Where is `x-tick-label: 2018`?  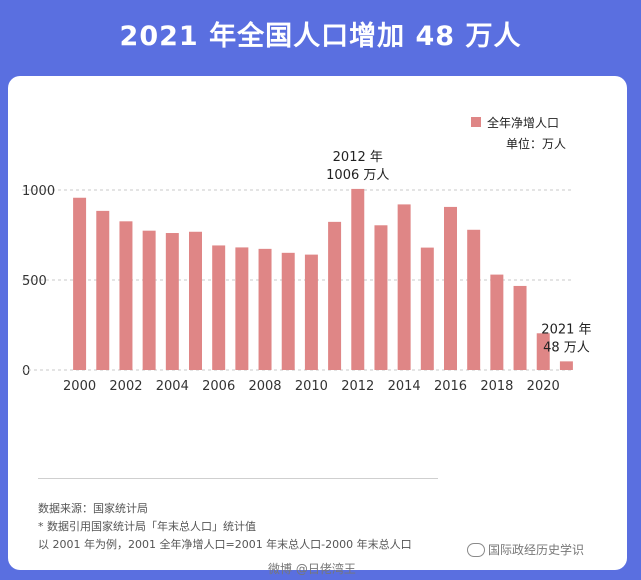 x-tick-label: 2018 is located at coordinates (496, 386).